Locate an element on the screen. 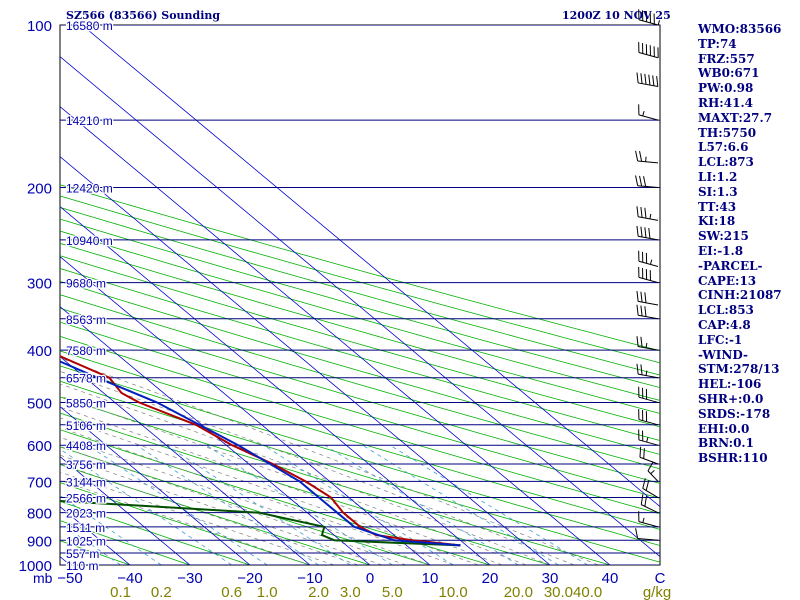 The image size is (800, 600). index-value: EHI:0.0 is located at coordinates (724, 428).